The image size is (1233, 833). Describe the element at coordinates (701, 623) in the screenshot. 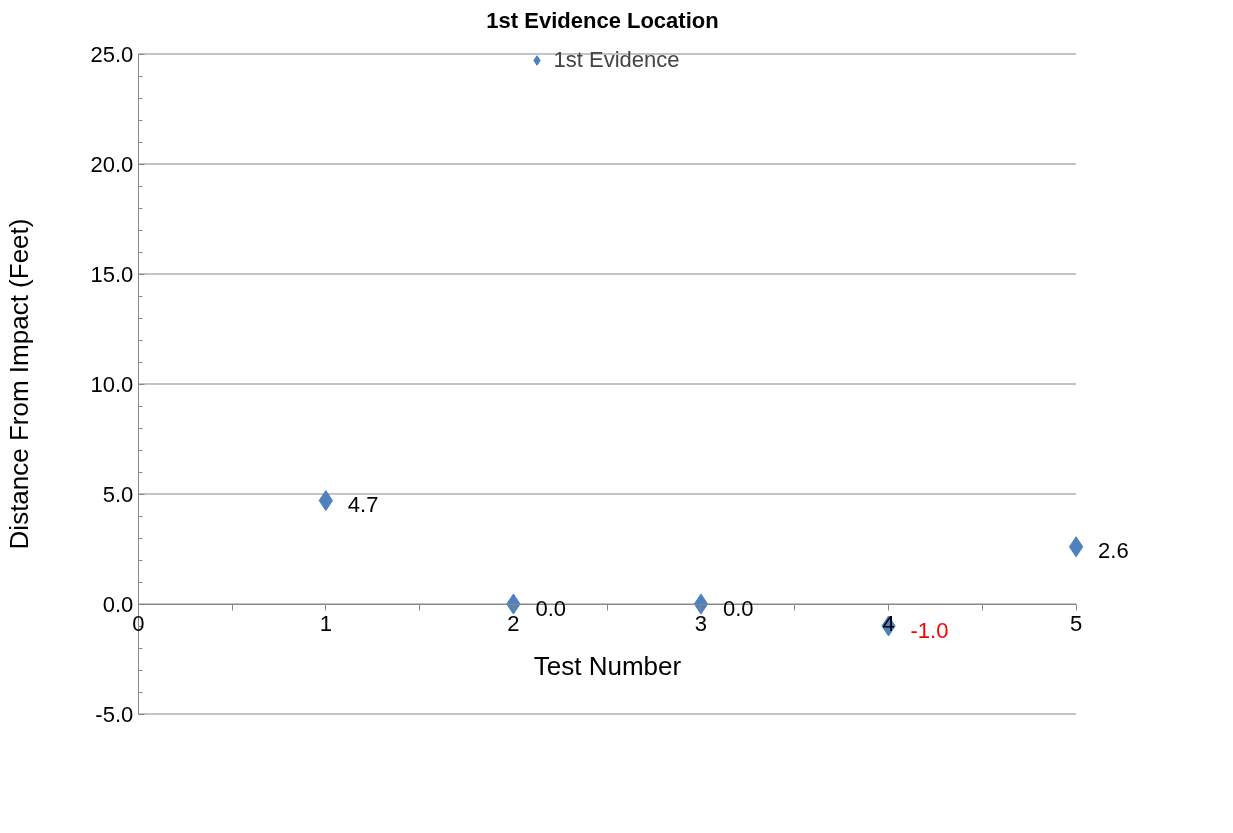

I see `x-tick-label: 3` at that location.